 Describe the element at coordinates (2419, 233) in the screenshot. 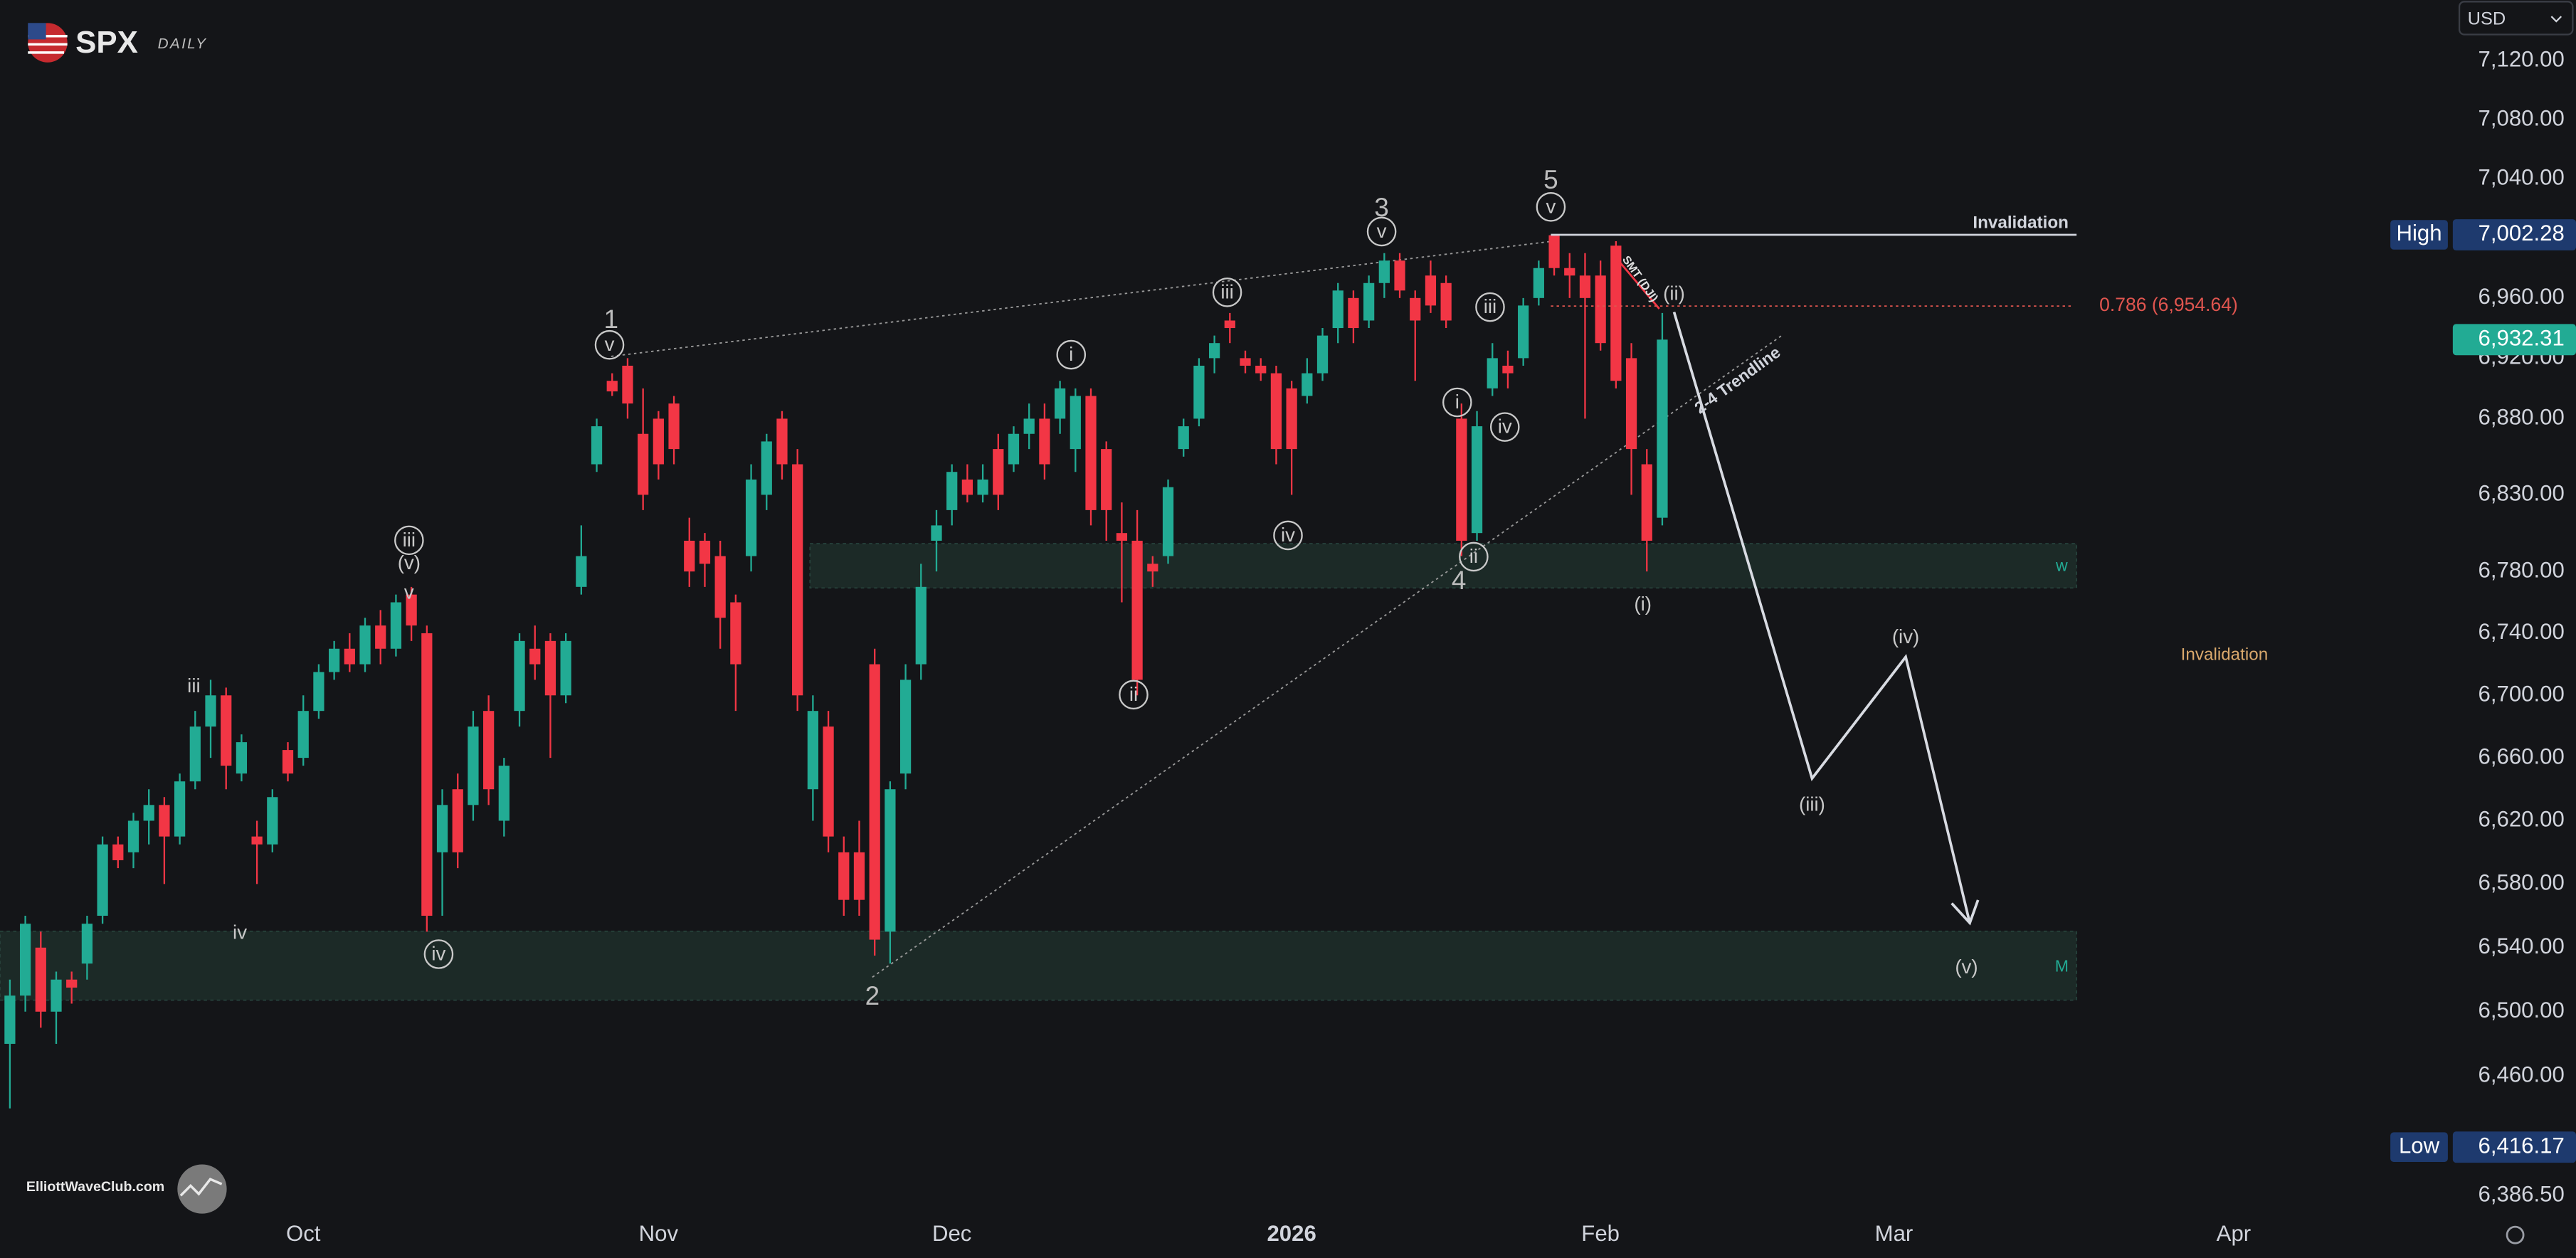

I see `price-tag-name: High` at that location.